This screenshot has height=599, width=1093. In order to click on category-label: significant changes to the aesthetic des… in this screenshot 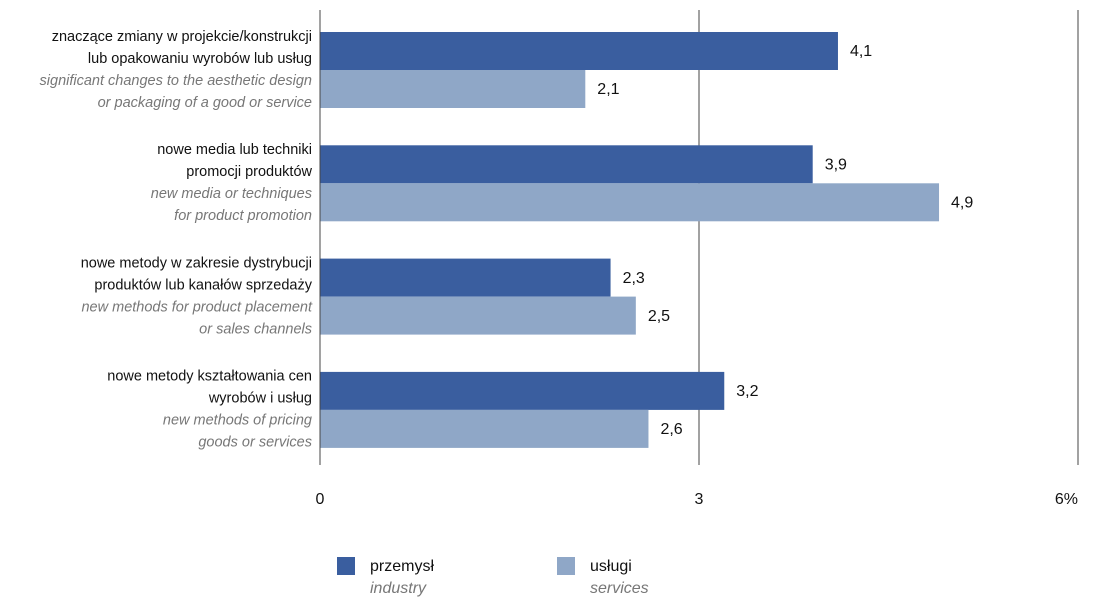, I will do `click(176, 81)`.